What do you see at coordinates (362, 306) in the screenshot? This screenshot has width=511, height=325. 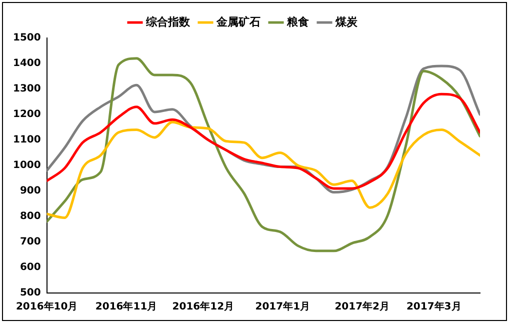 I see `x-tick-label: 2017年2月` at bounding box center [362, 306].